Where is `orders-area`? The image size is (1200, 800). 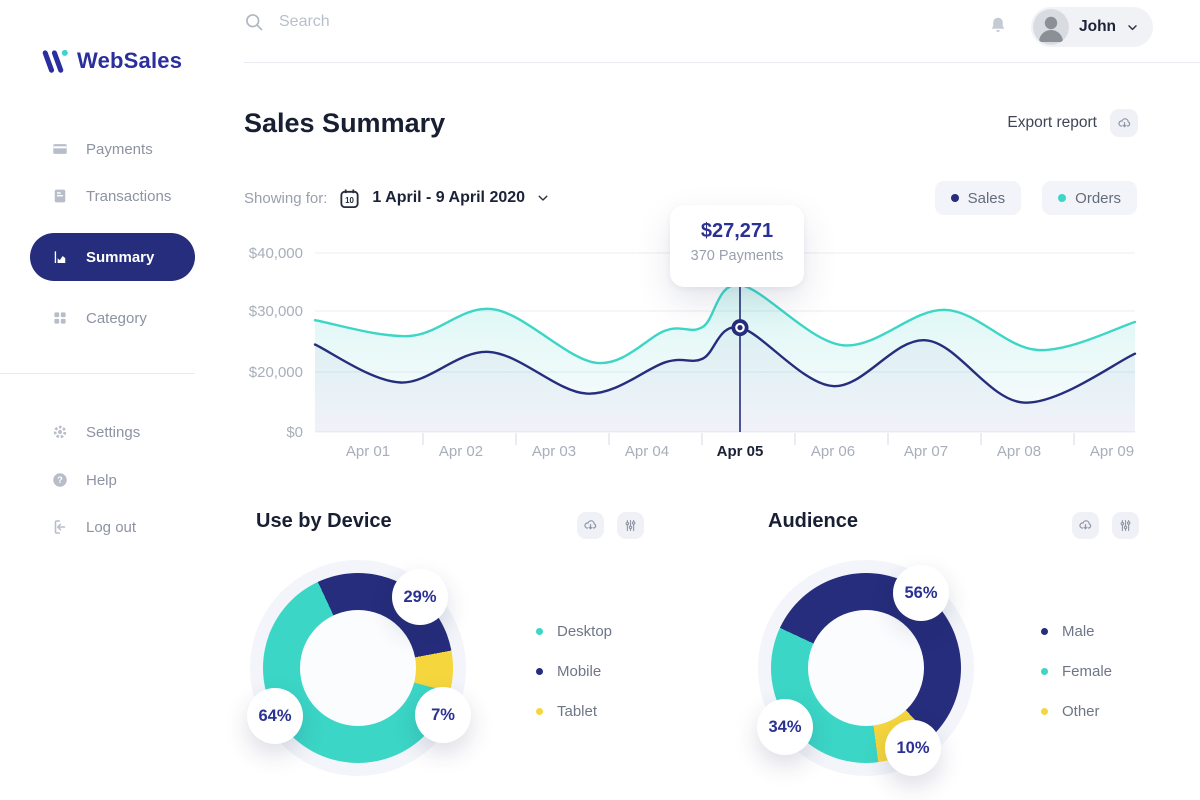
orders-area is located at coordinates (725, 358).